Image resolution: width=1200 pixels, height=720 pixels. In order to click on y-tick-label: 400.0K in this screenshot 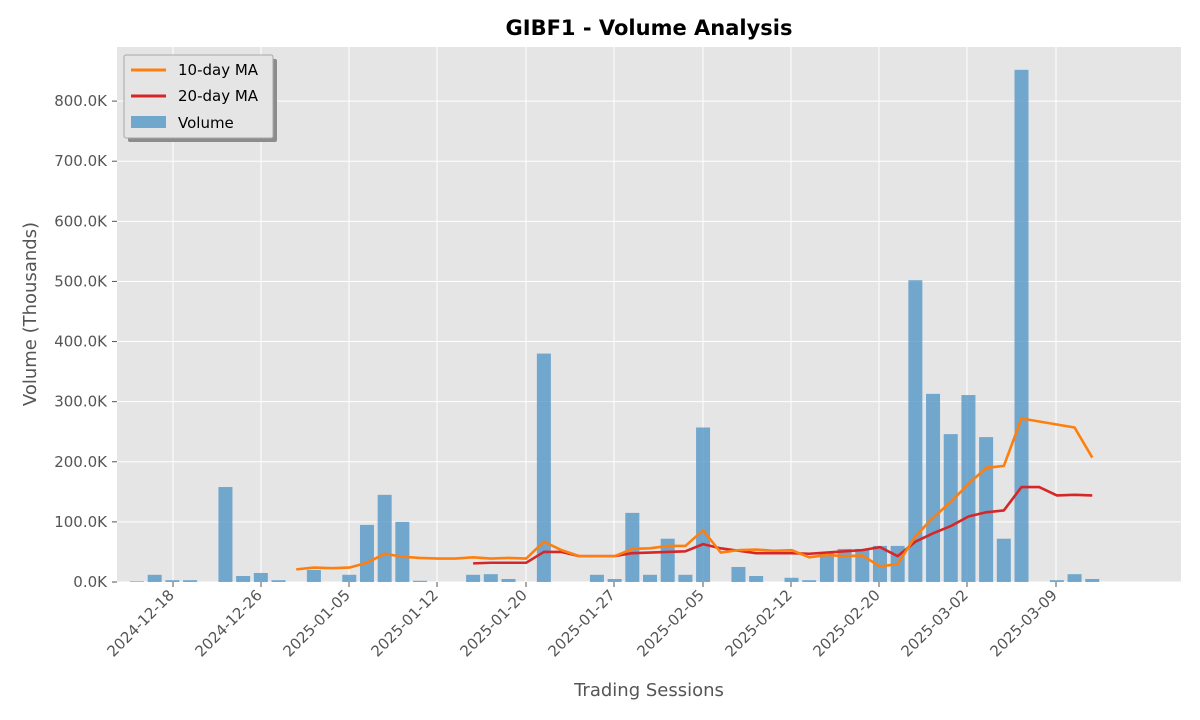, I will do `click(81, 342)`.